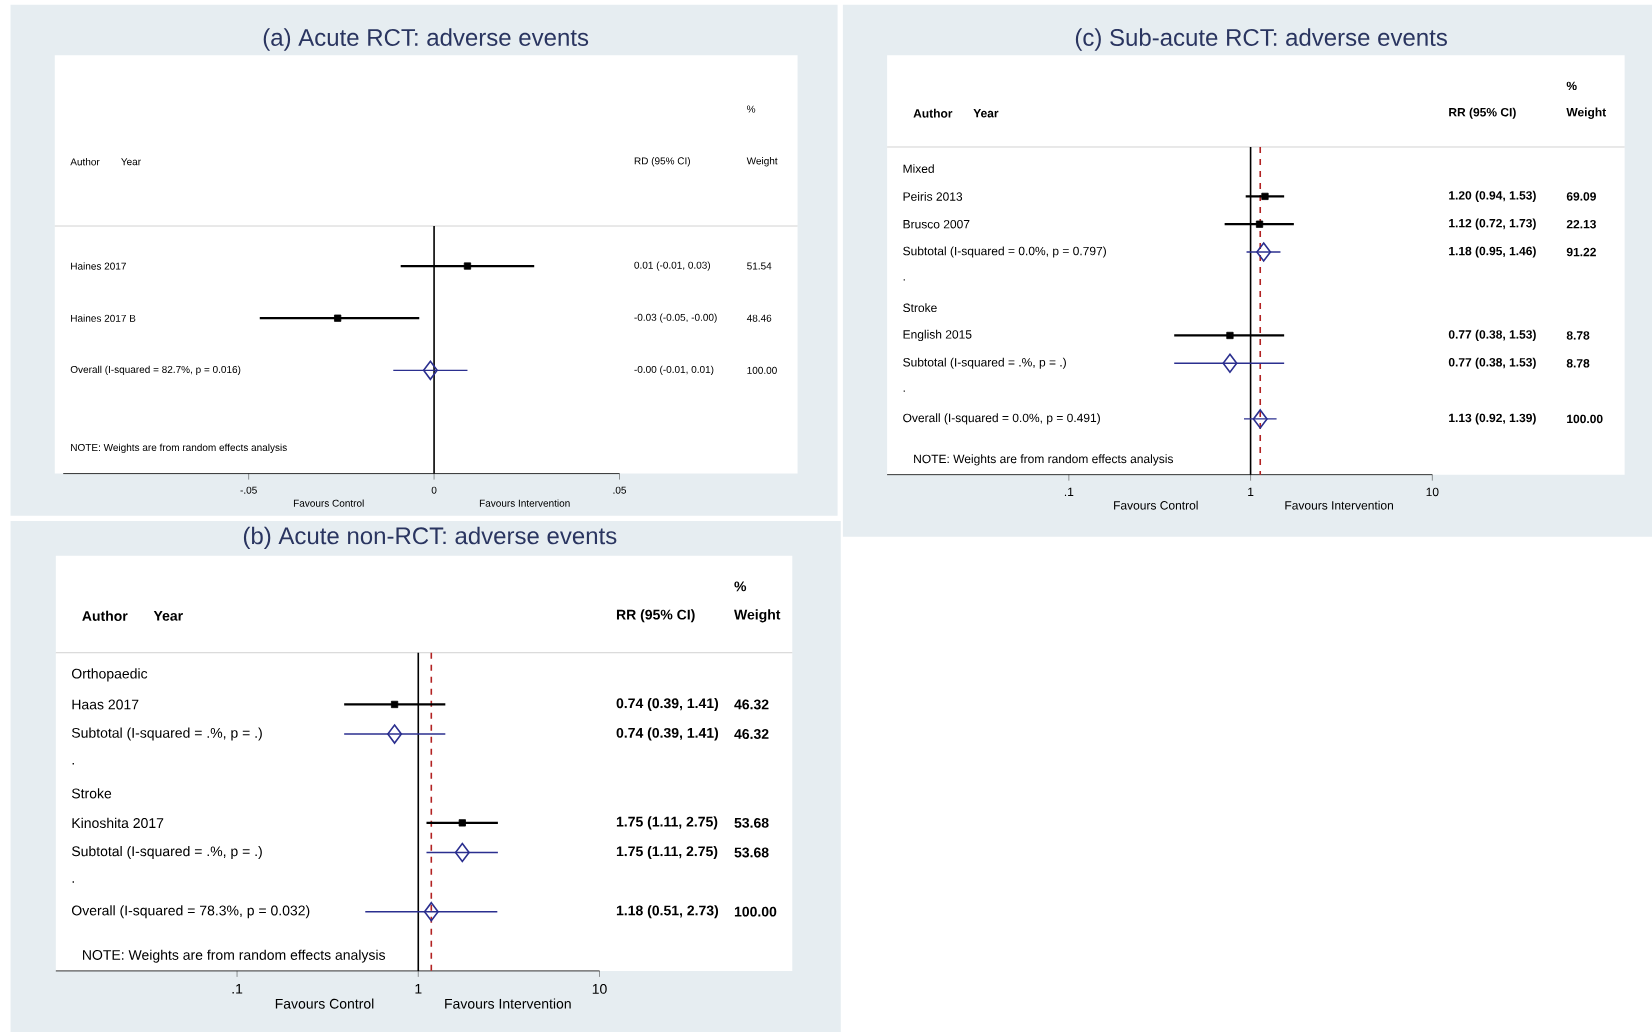 Image resolution: width=1652 pixels, height=1032 pixels. Describe the element at coordinates (98, 266) in the screenshot. I see `y-tick-label: Haines 2017` at that location.